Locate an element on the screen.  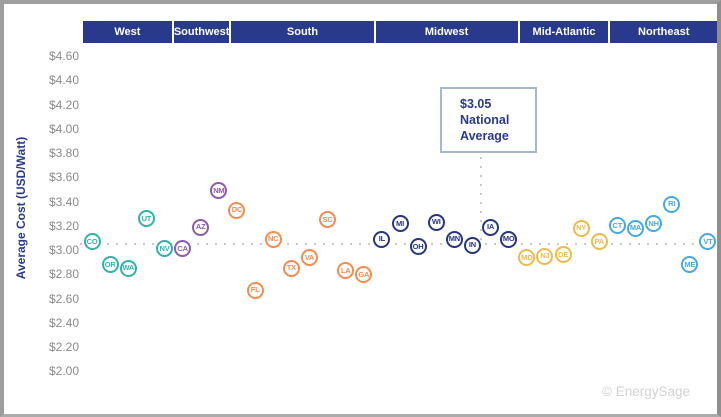
state-bubble-nc: NC is located at coordinates (273, 239).